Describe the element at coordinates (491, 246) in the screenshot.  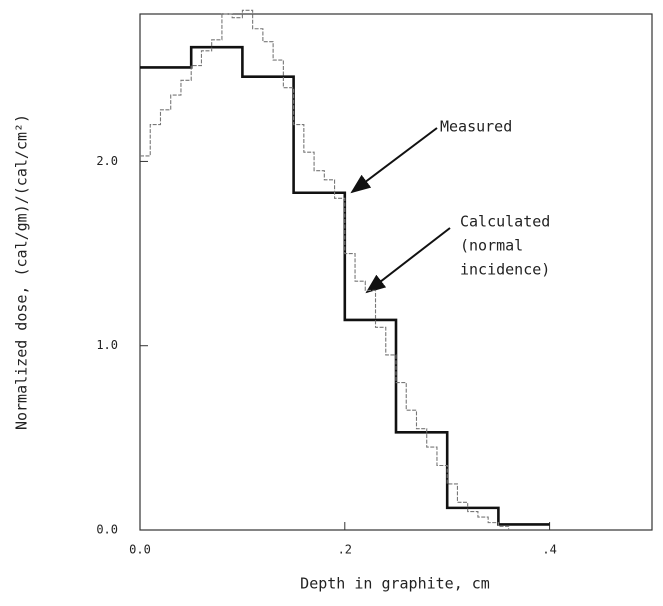
I see `annotation: (normal` at that location.